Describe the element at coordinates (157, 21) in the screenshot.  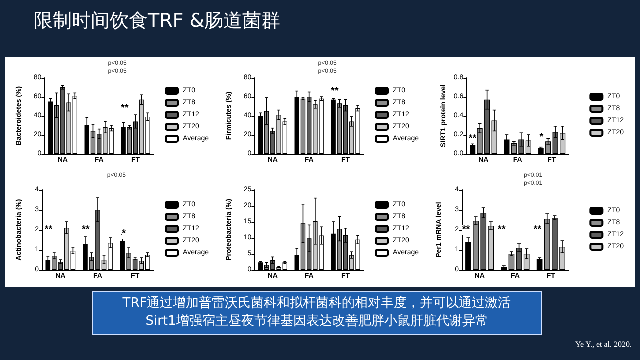
I see `text: 限制时间饮食TRF &肠道菌群` at that location.